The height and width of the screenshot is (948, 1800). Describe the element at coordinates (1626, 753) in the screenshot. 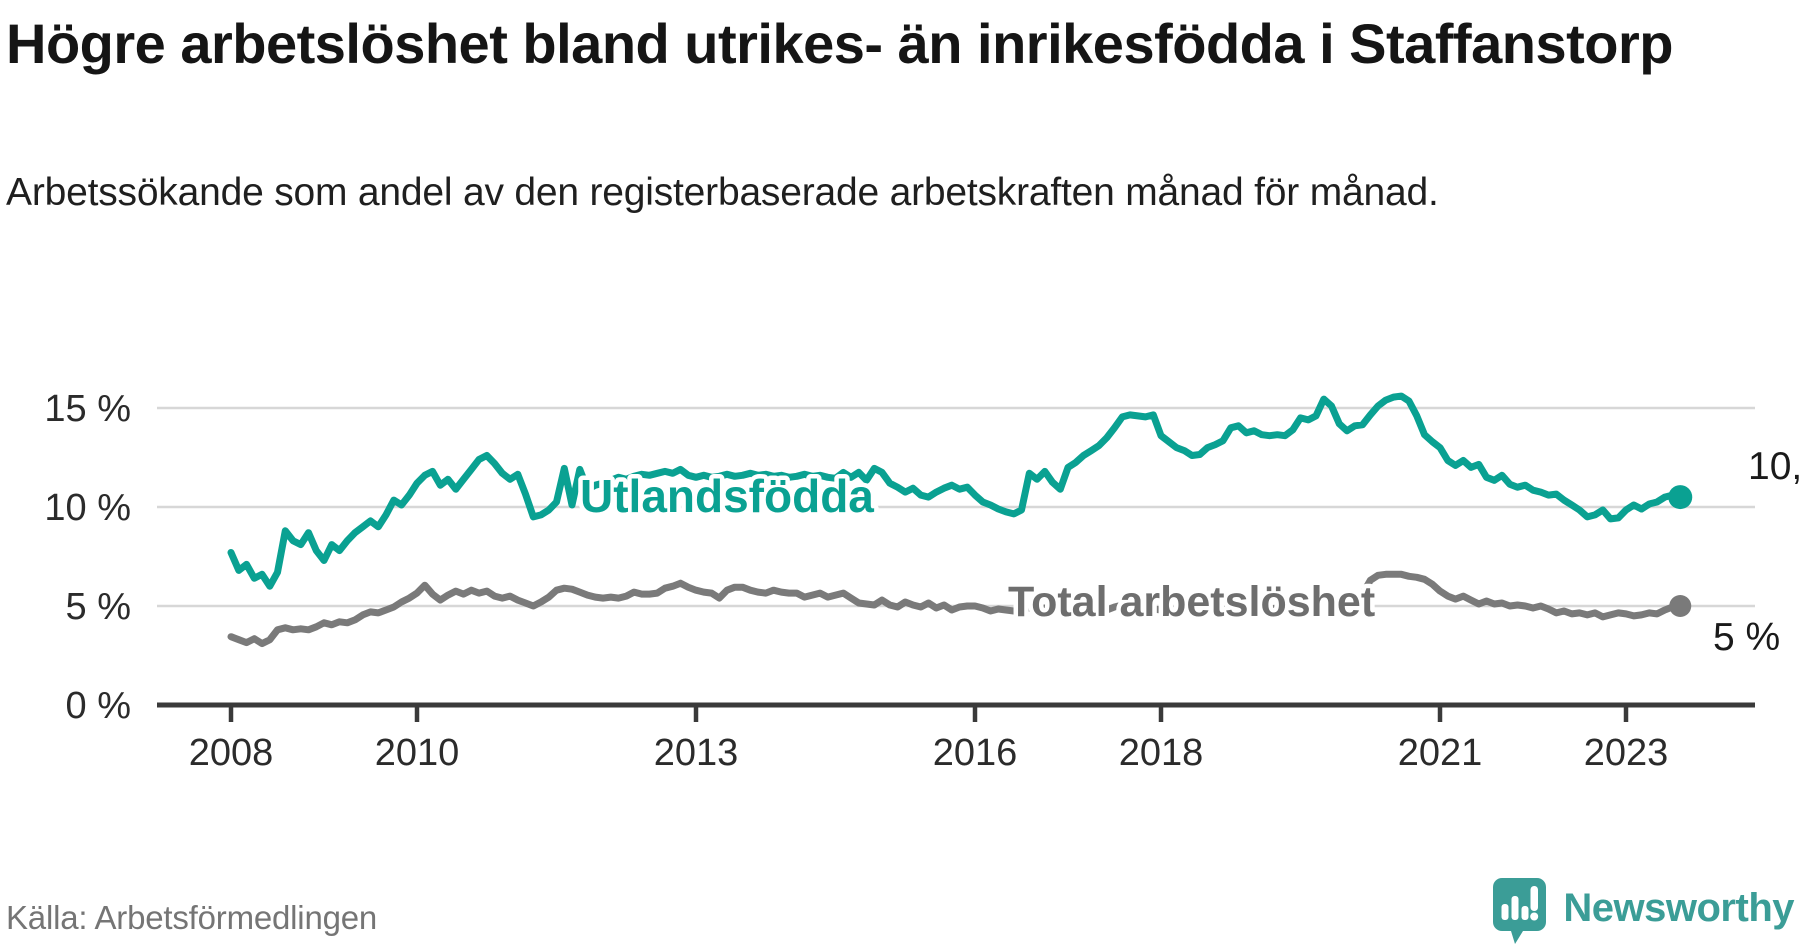

I see `x-tick-label-2023: 2023` at that location.